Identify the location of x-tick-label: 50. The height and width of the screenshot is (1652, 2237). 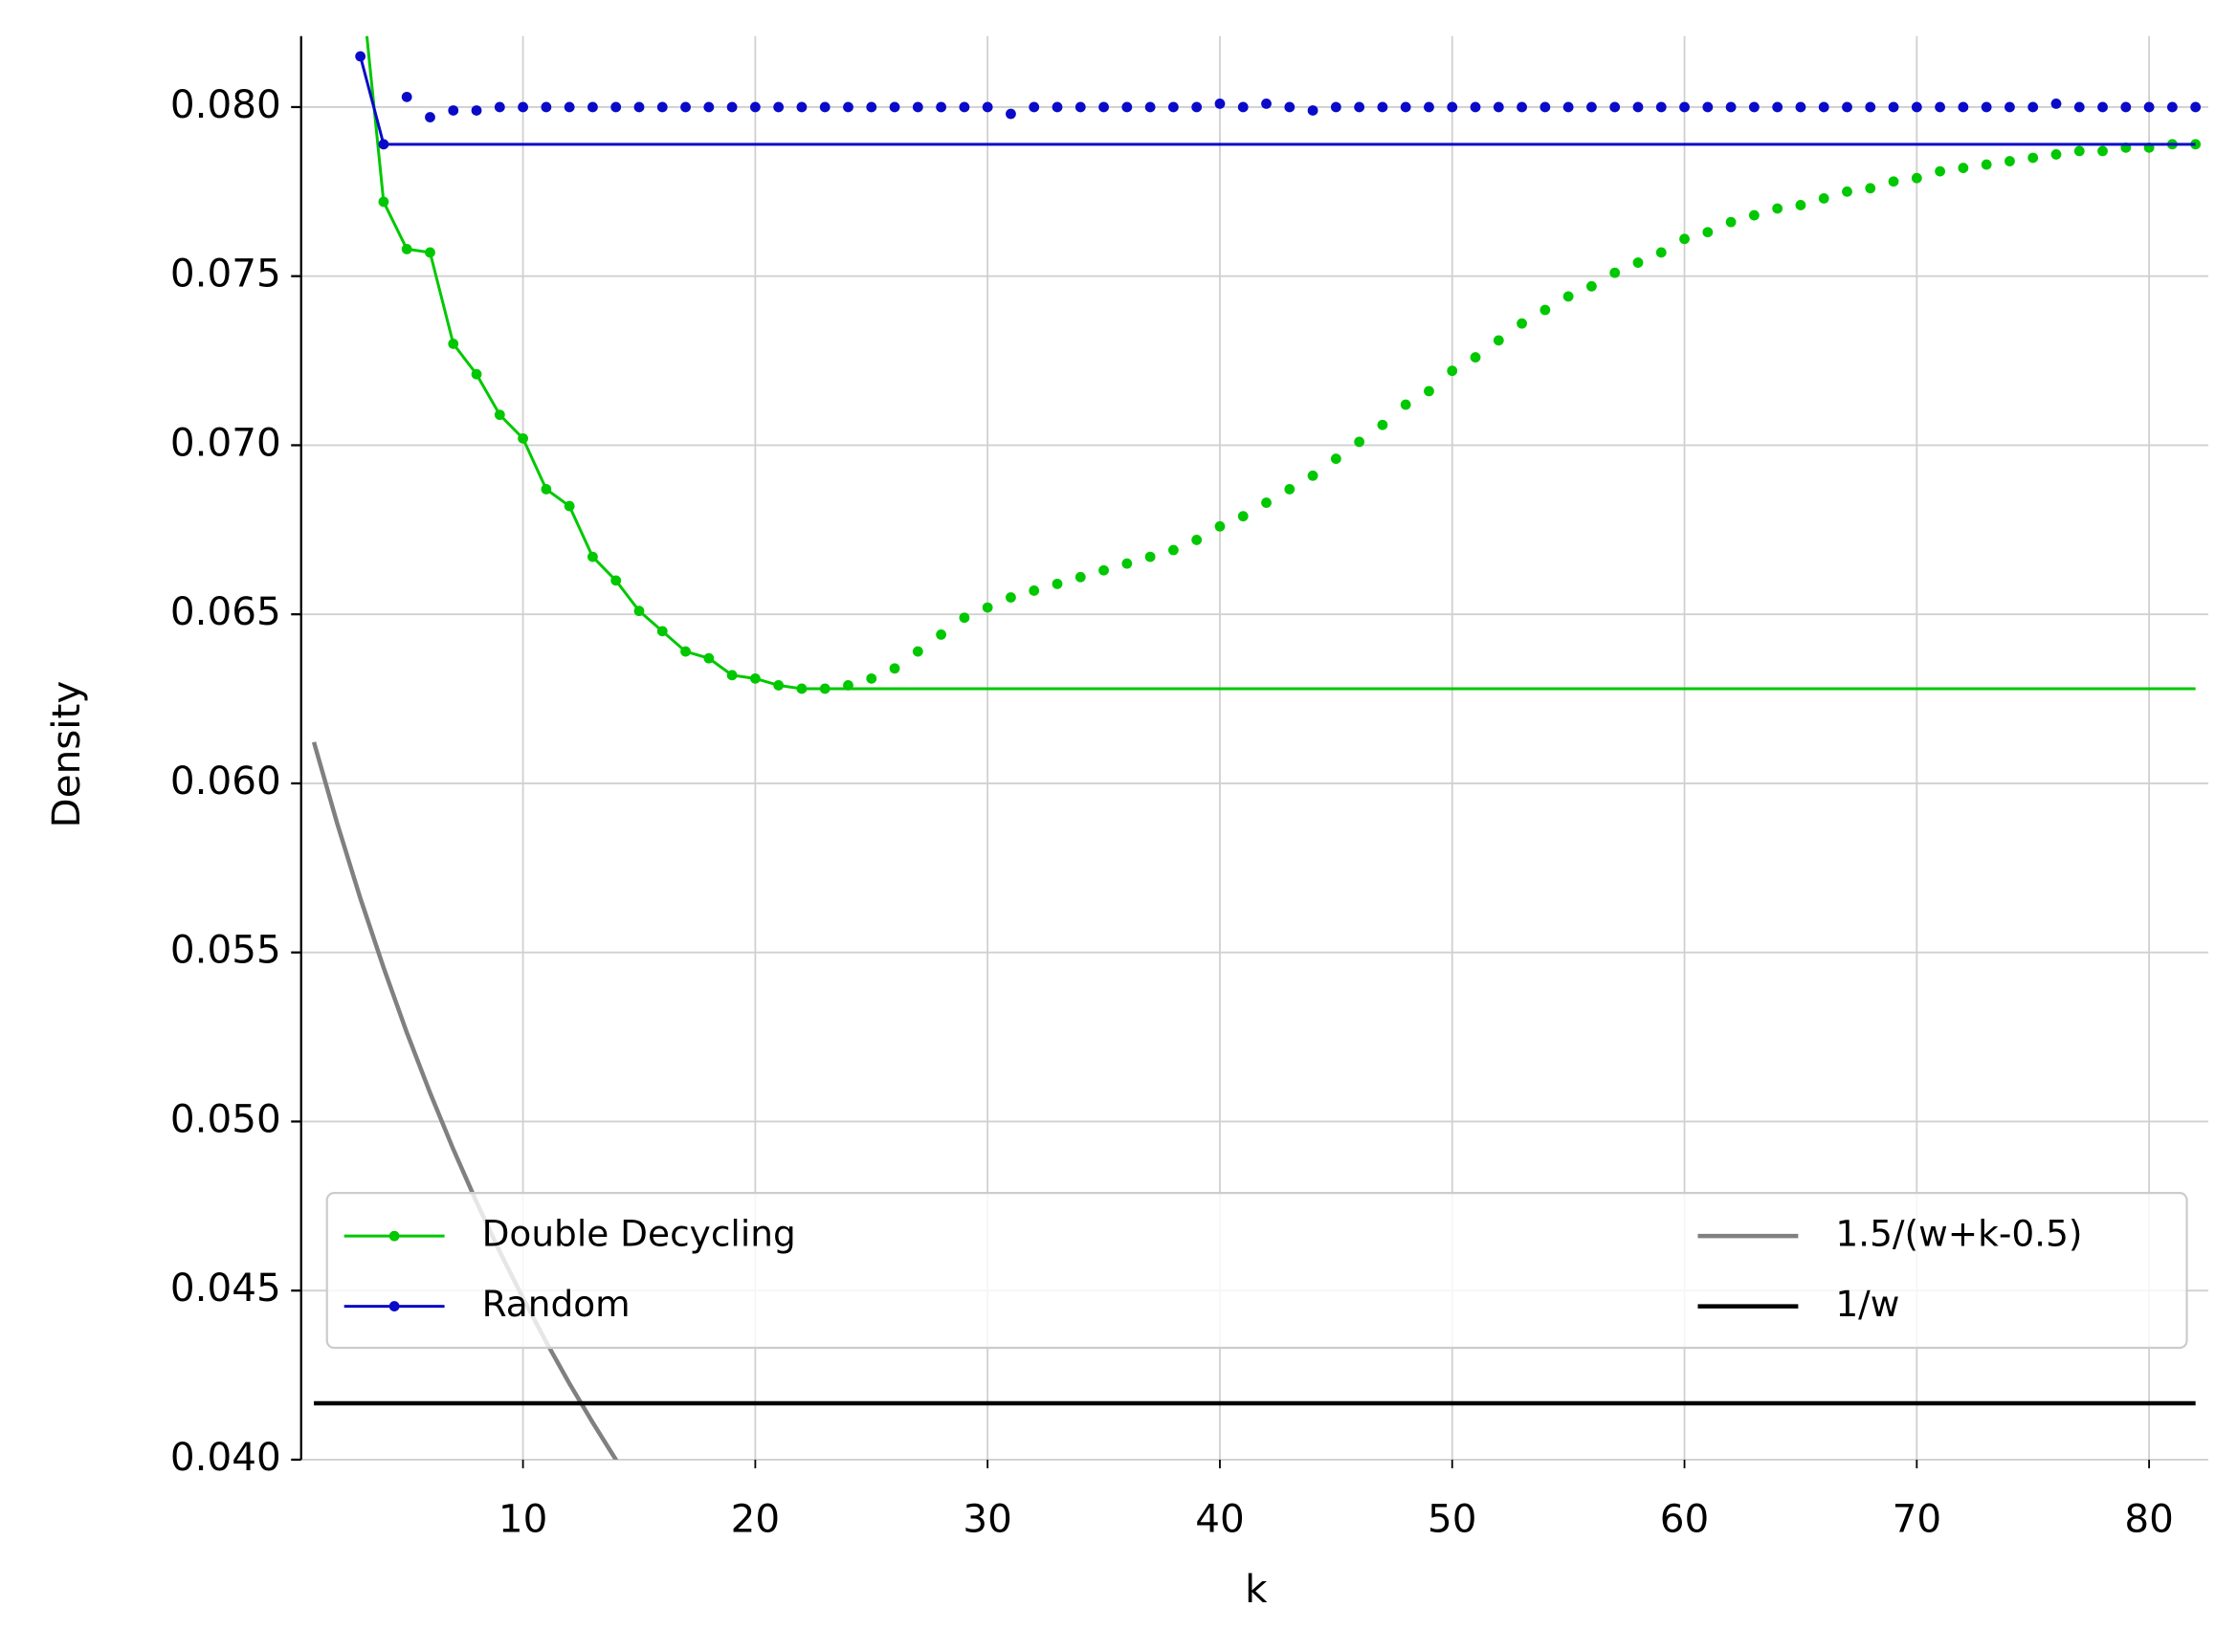
(1452, 1518).